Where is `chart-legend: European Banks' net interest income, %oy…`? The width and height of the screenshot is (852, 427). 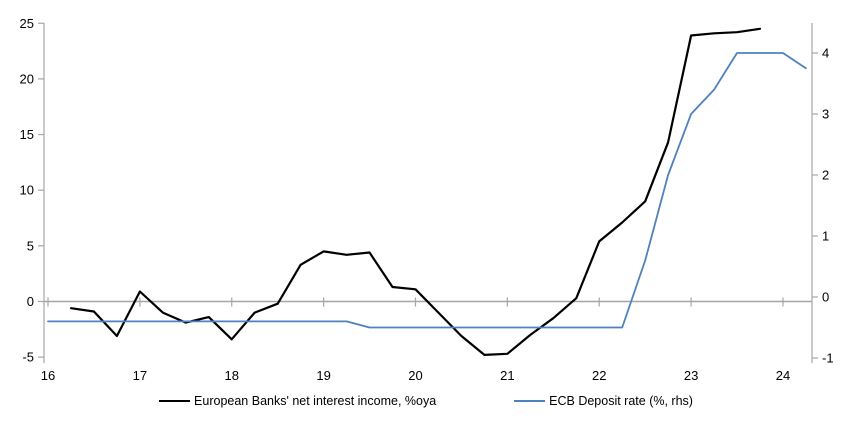 chart-legend: European Banks' net interest income, %oy… is located at coordinates (426, 401).